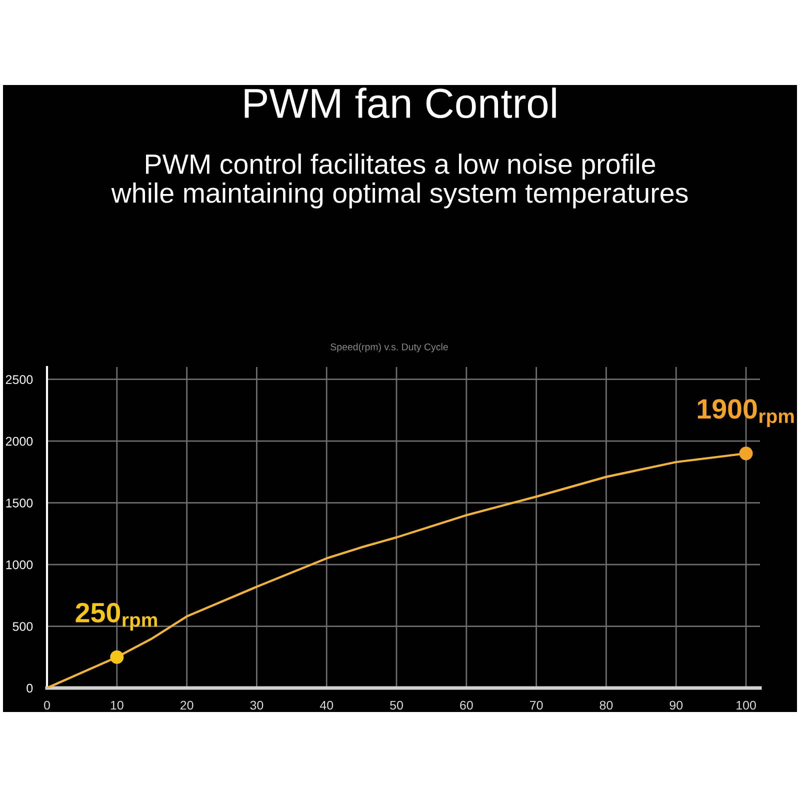 The image size is (800, 800). I want to click on y-tick-label: 1000, so click(19, 565).